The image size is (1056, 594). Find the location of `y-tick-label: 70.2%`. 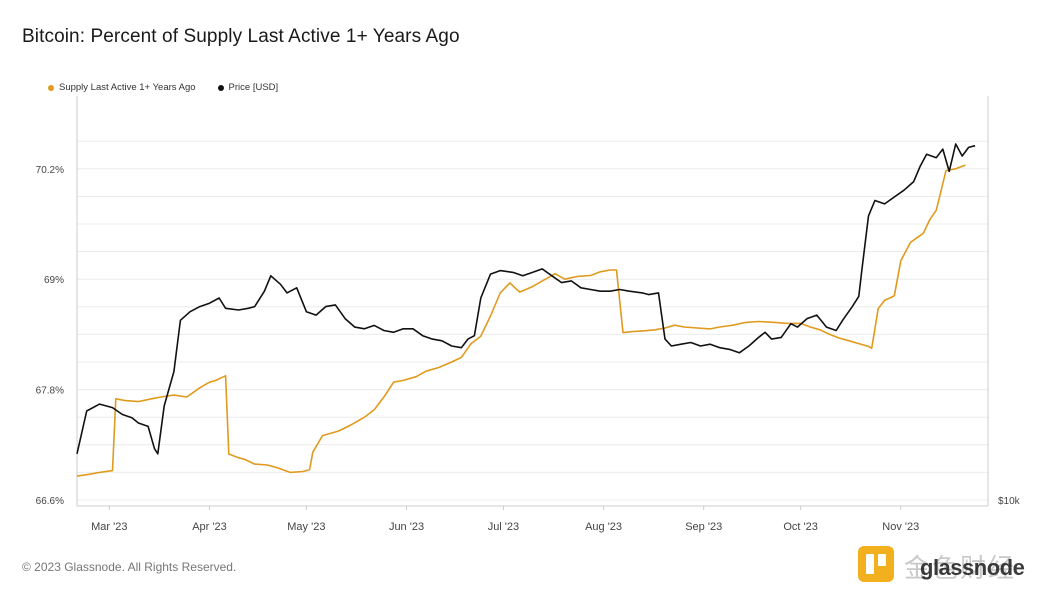

y-tick-label: 70.2% is located at coordinates (50, 170).